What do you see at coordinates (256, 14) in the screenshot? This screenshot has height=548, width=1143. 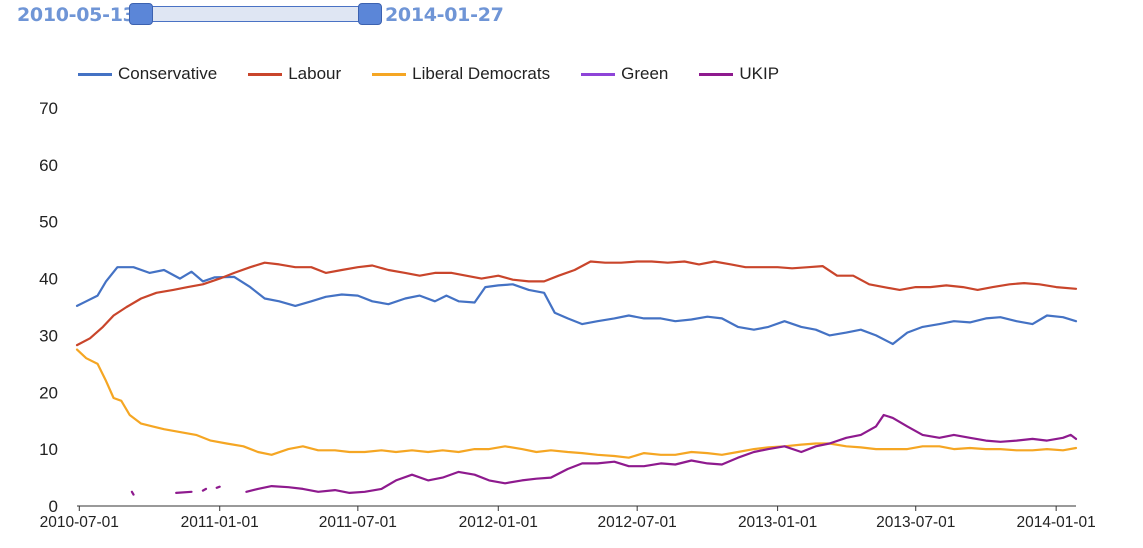 I see `range-track` at bounding box center [256, 14].